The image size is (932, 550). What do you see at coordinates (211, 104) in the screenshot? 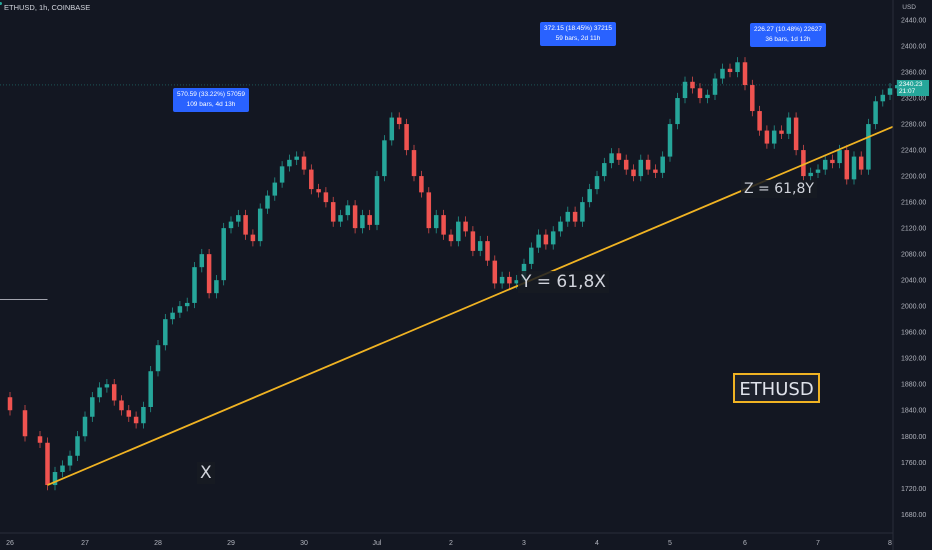
I see `measure-1-bars: 109 bars, 4d 13h` at bounding box center [211, 104].